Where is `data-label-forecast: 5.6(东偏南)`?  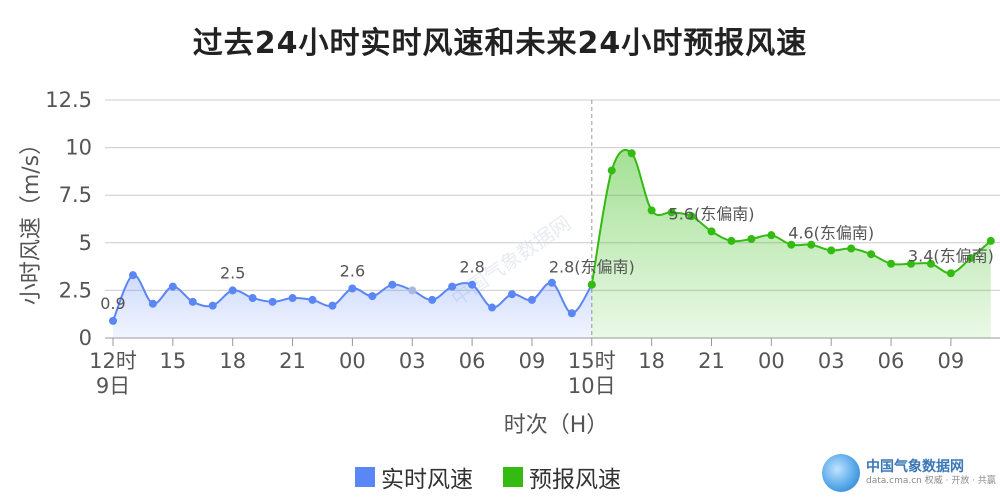 data-label-forecast: 5.6(东偏南) is located at coordinates (712, 213).